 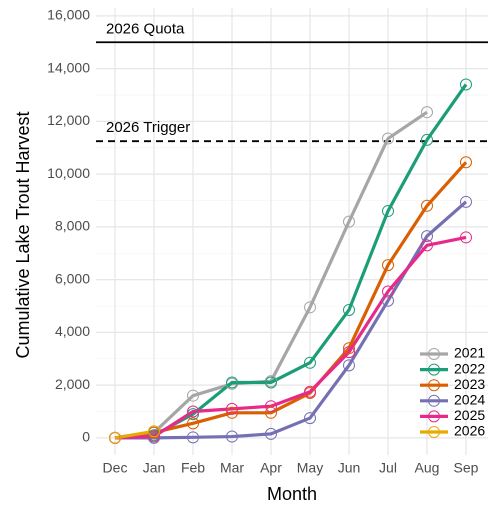 What do you see at coordinates (469, 400) in the screenshot?
I see `legend-label: 2024` at bounding box center [469, 400].